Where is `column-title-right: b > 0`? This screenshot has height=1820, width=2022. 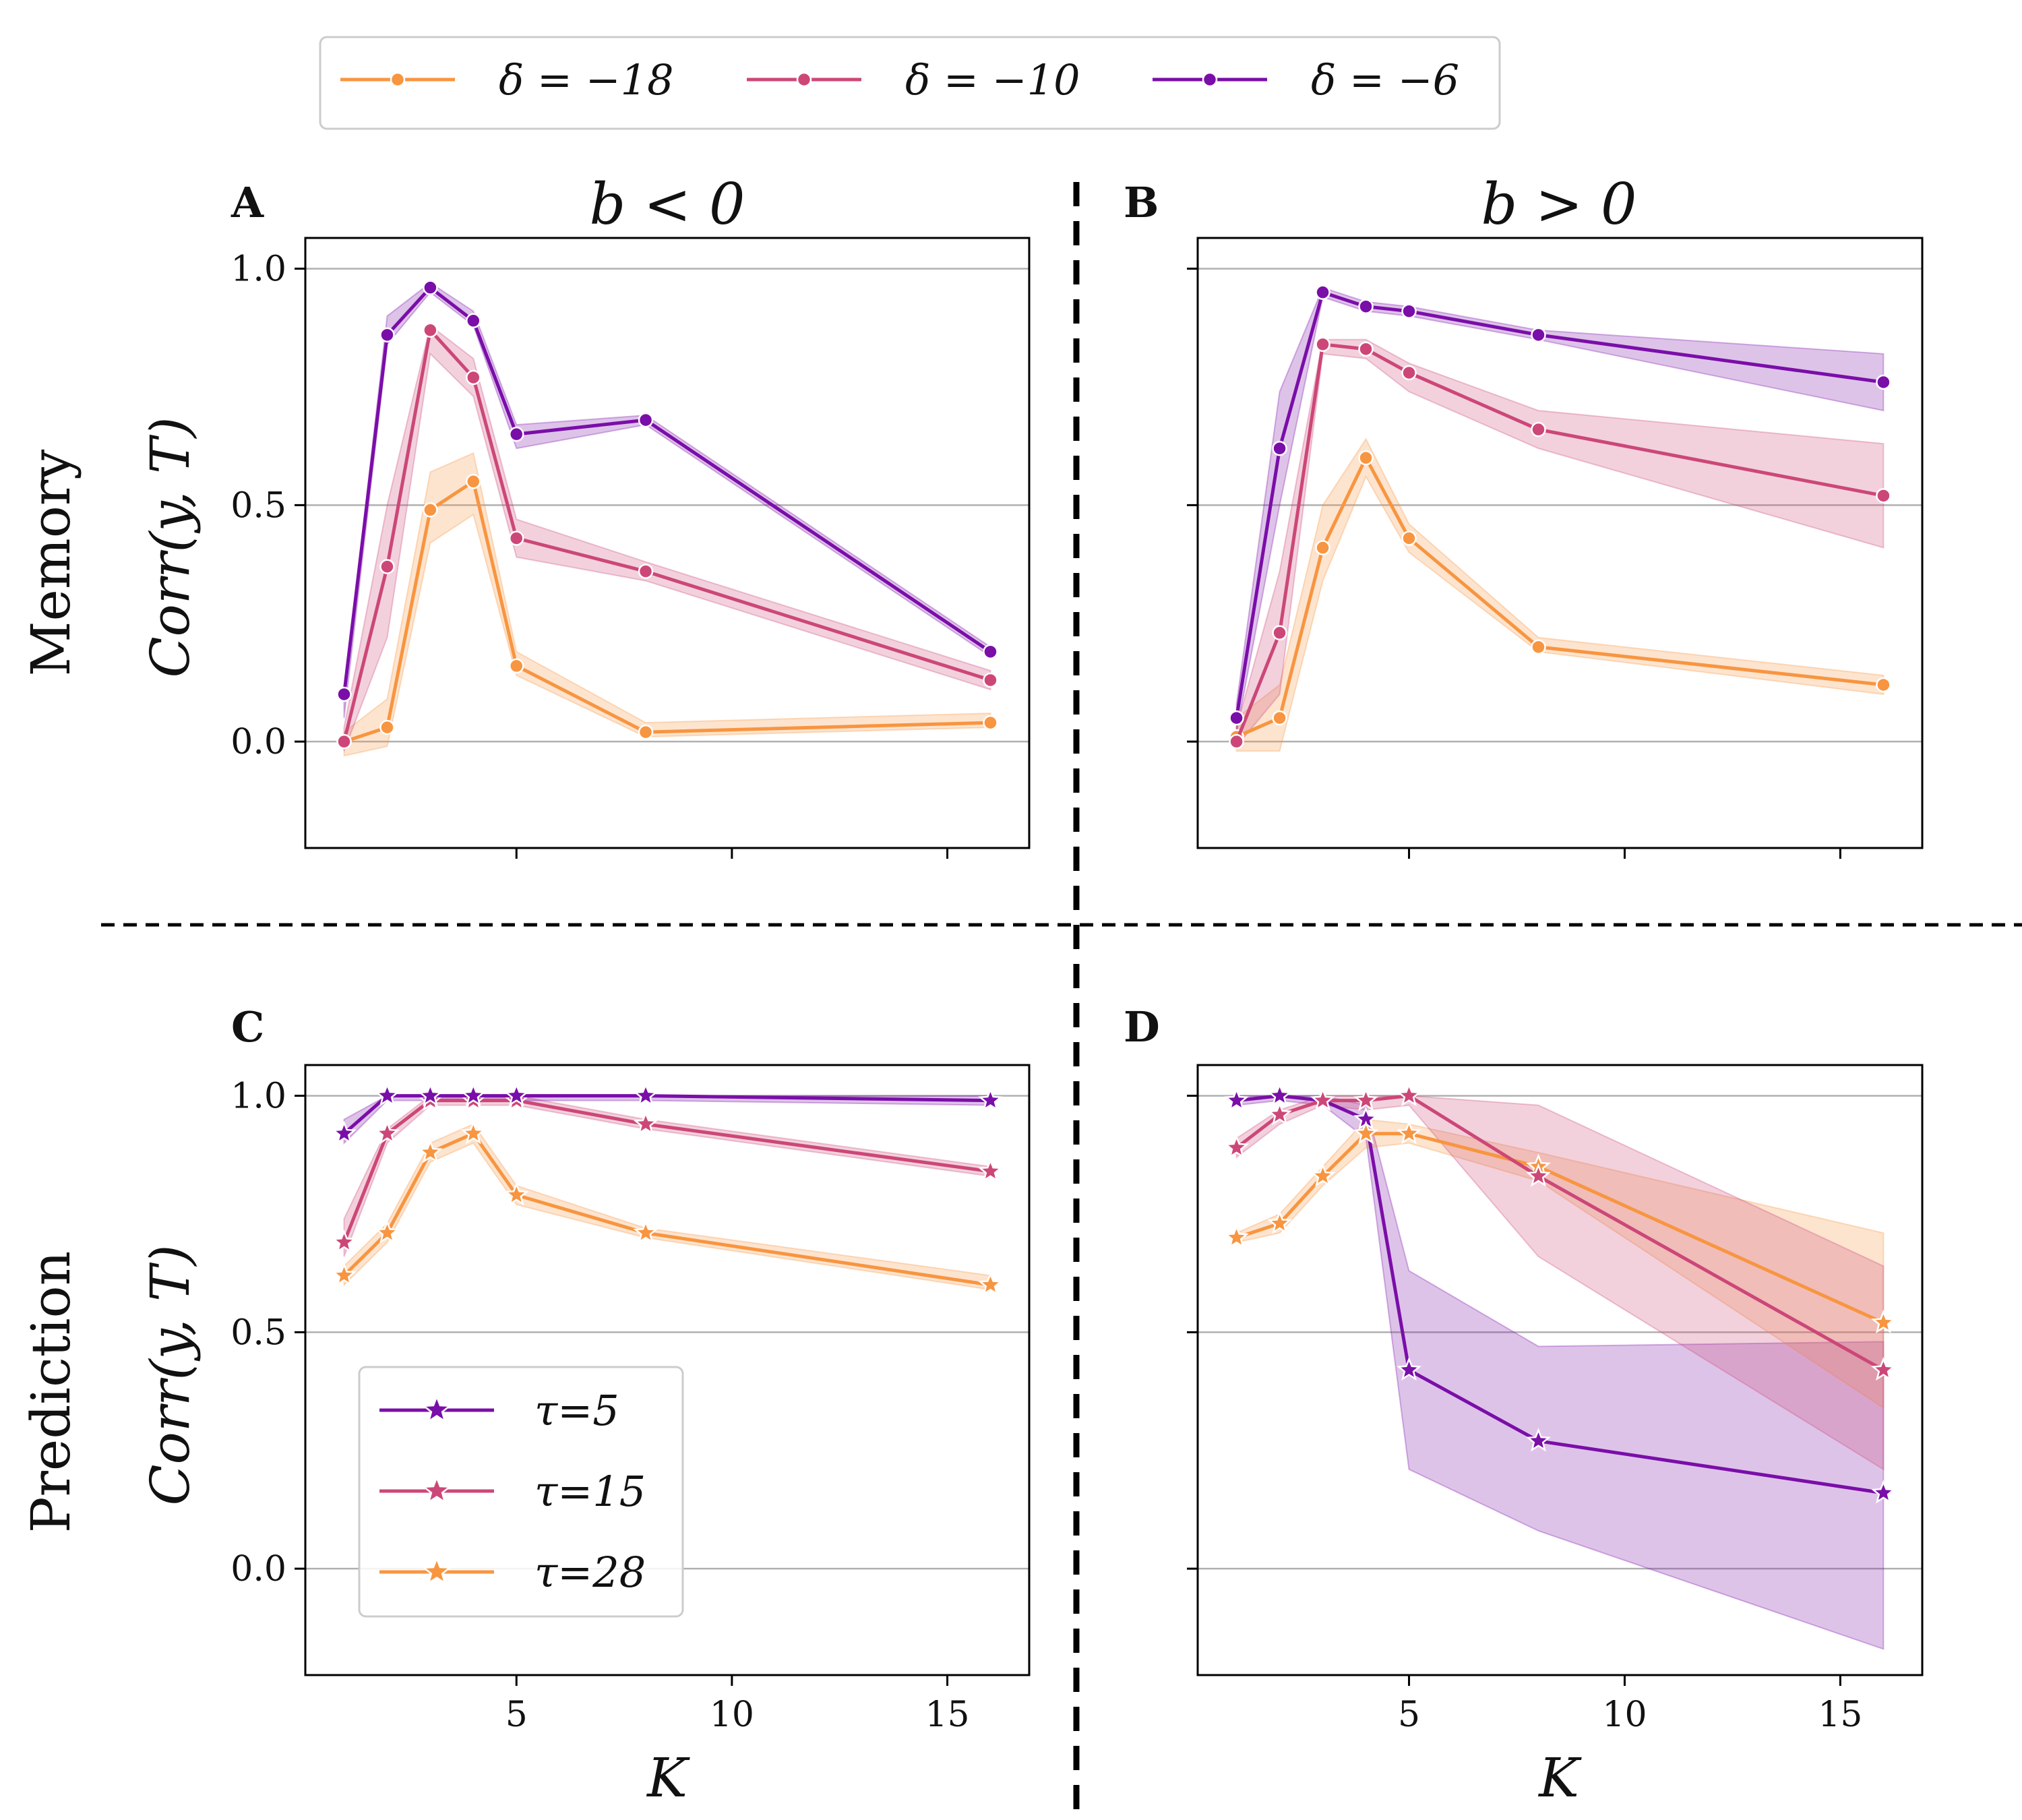 column-title-right: b > 0 is located at coordinates (1559, 204).